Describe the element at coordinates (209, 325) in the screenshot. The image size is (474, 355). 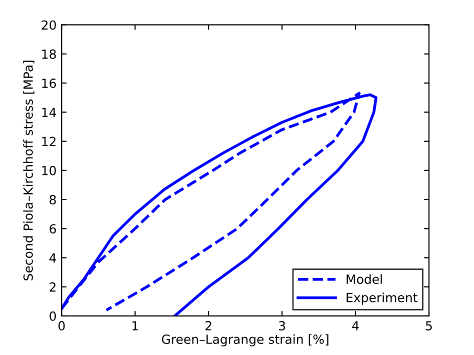
I see `x-tick-label: 2` at that location.